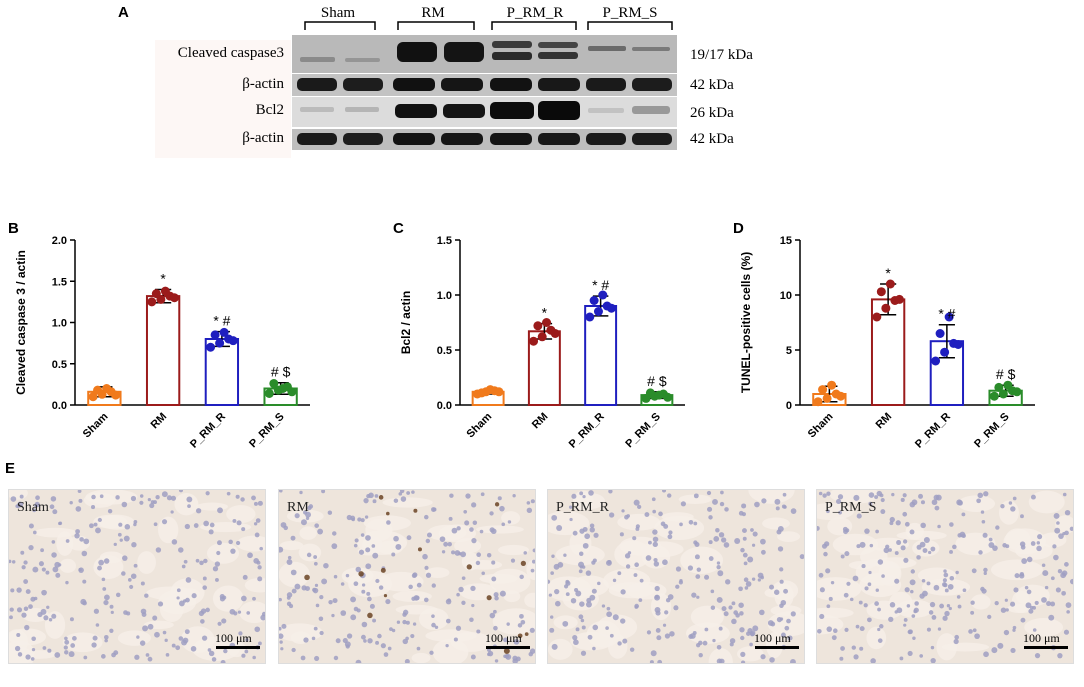  What do you see at coordinates (777, 647) in the screenshot?
I see `scale-bar` at bounding box center [777, 647].